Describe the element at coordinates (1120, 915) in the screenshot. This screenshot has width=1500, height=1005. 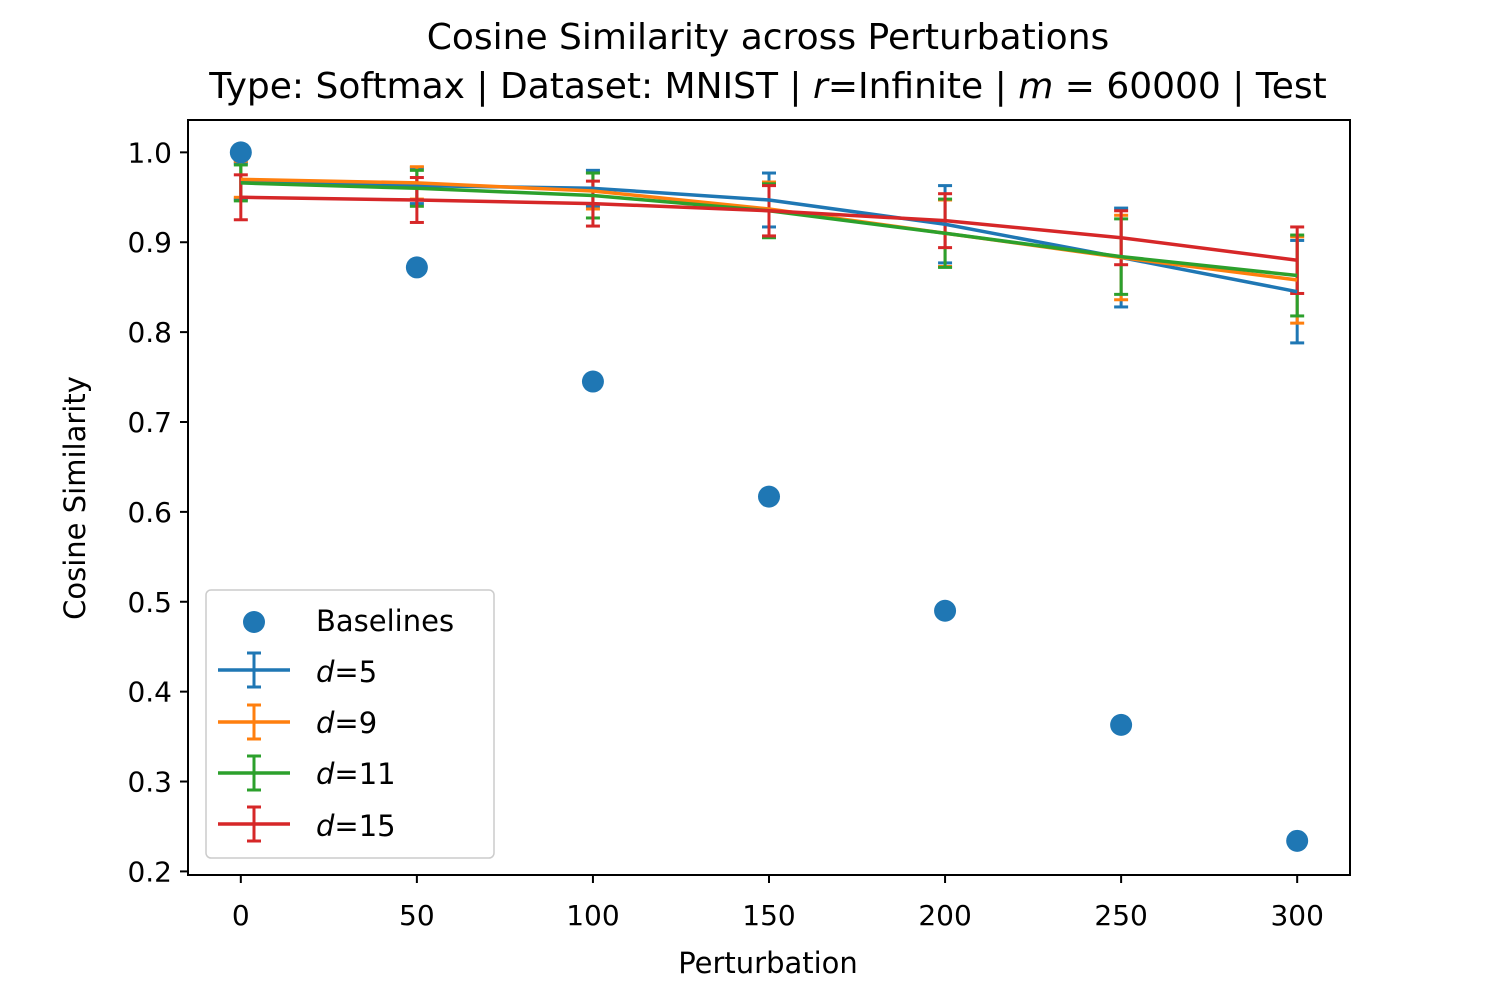
I see `x-tick-label: 250` at that location.